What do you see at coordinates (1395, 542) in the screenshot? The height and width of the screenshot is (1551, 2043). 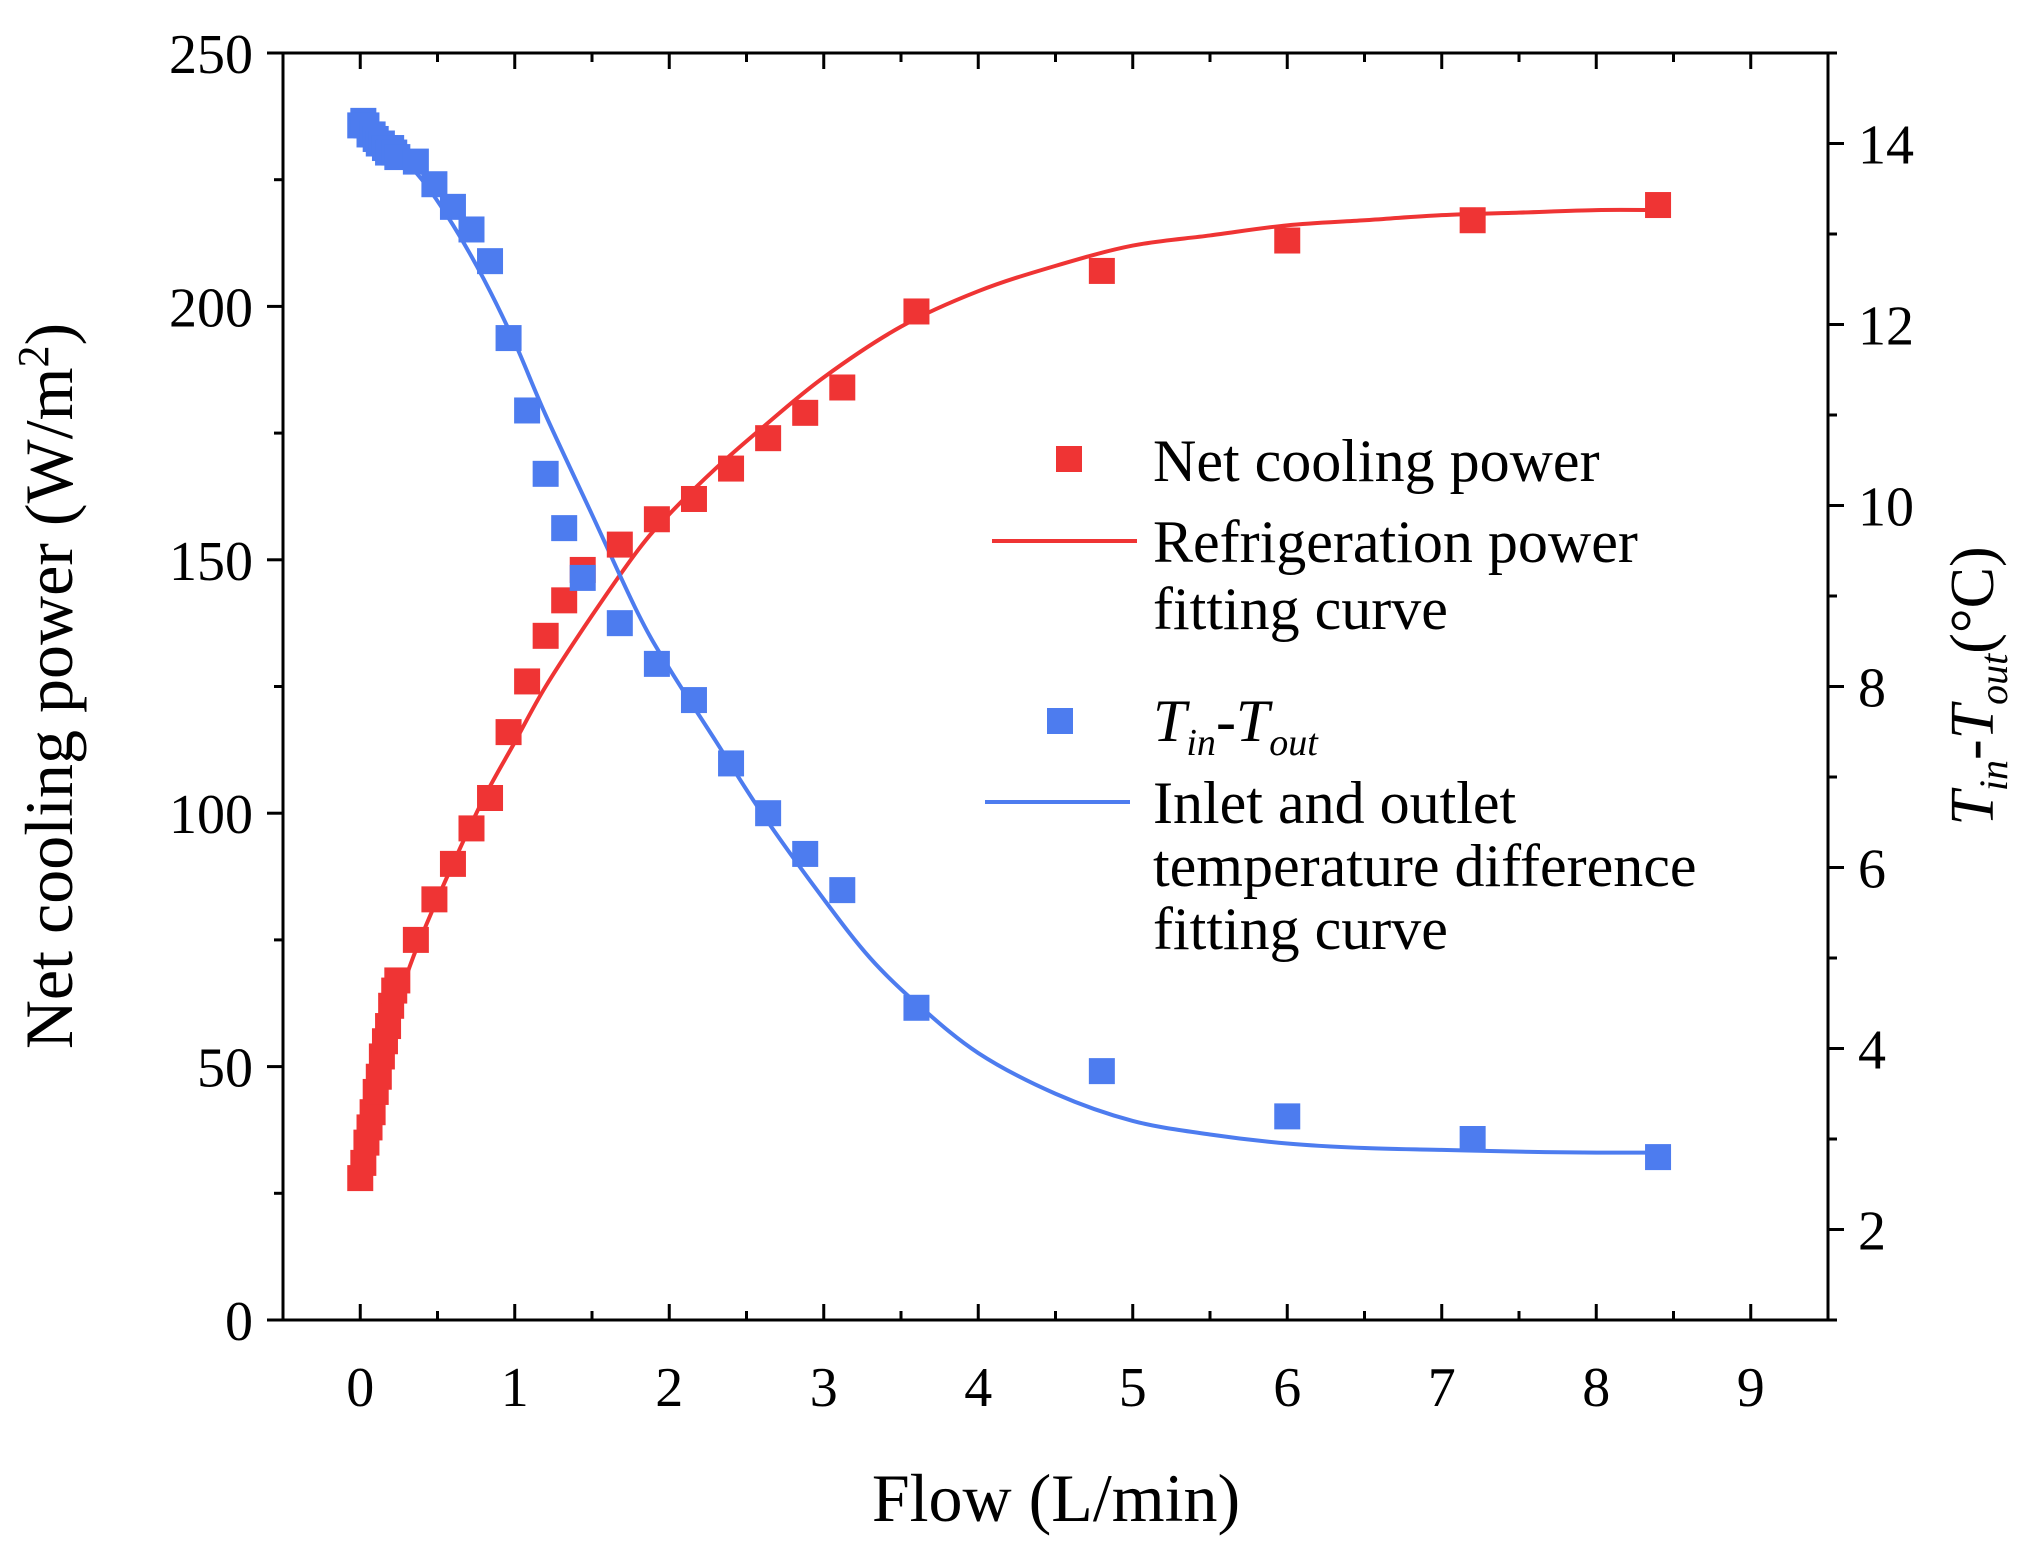 I see `legend-label-refrigeration-fit-line1: Refrigeration power` at bounding box center [1395, 542].